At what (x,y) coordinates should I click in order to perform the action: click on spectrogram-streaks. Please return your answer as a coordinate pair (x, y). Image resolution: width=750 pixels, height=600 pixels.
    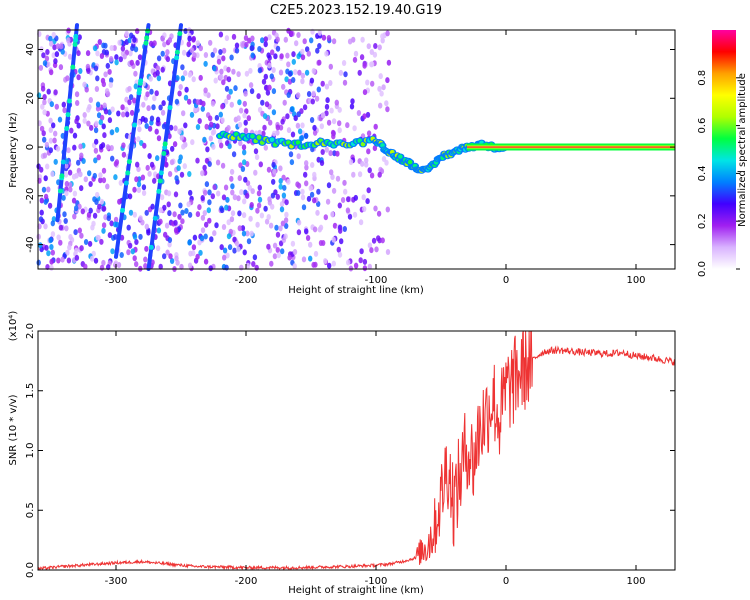
    Looking at the image, I should click on (119, 147).